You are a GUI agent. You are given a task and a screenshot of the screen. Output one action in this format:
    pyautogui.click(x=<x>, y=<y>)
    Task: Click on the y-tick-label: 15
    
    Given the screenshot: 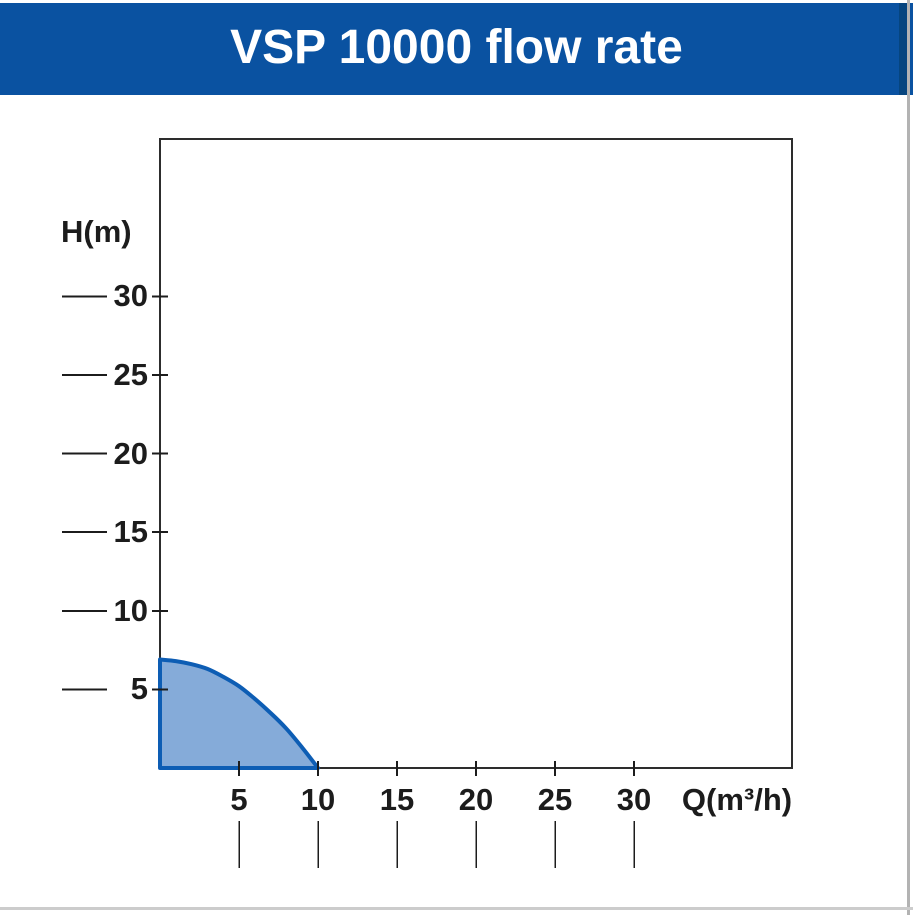 What is the action you would take?
    pyautogui.click(x=130, y=532)
    